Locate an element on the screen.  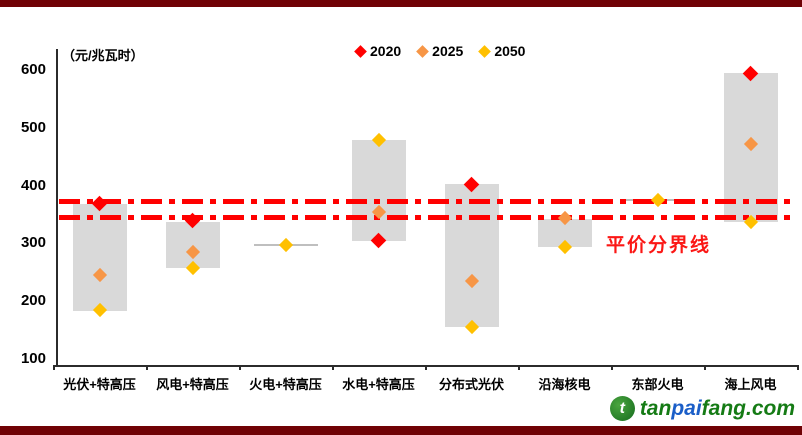
x-axis-category-label: 光伏+特高压 is located at coordinates (99, 384).